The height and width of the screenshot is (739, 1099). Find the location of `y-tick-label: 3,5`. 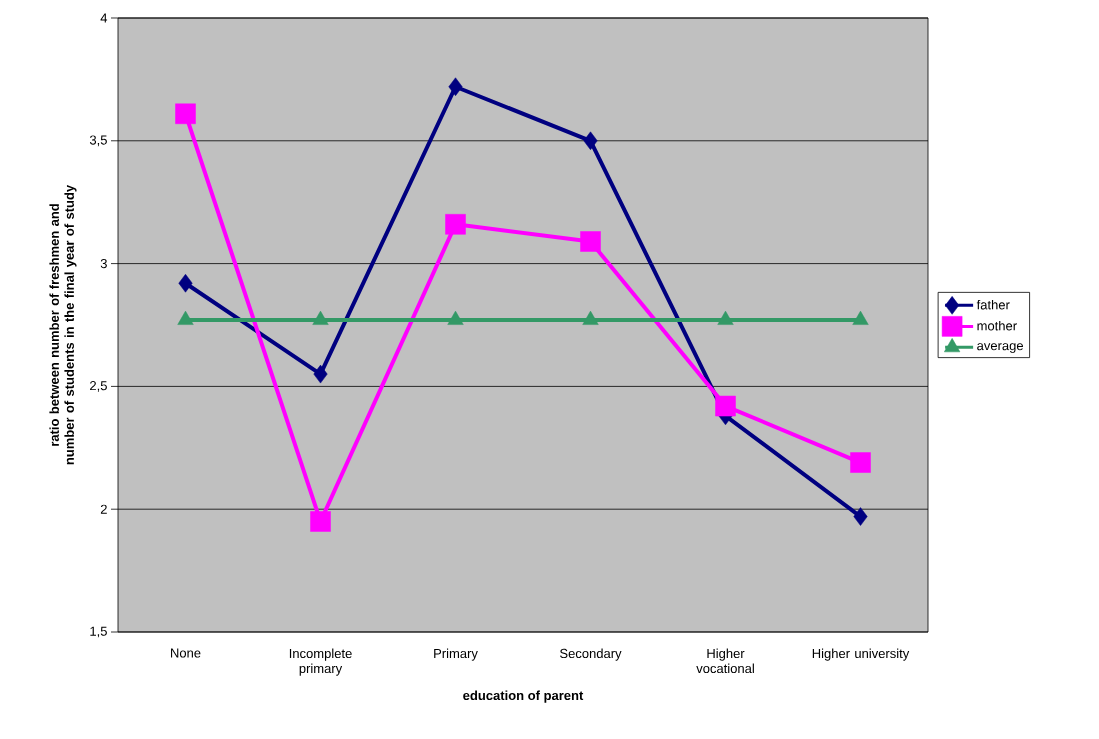

y-tick-label: 3,5 is located at coordinates (98, 141).